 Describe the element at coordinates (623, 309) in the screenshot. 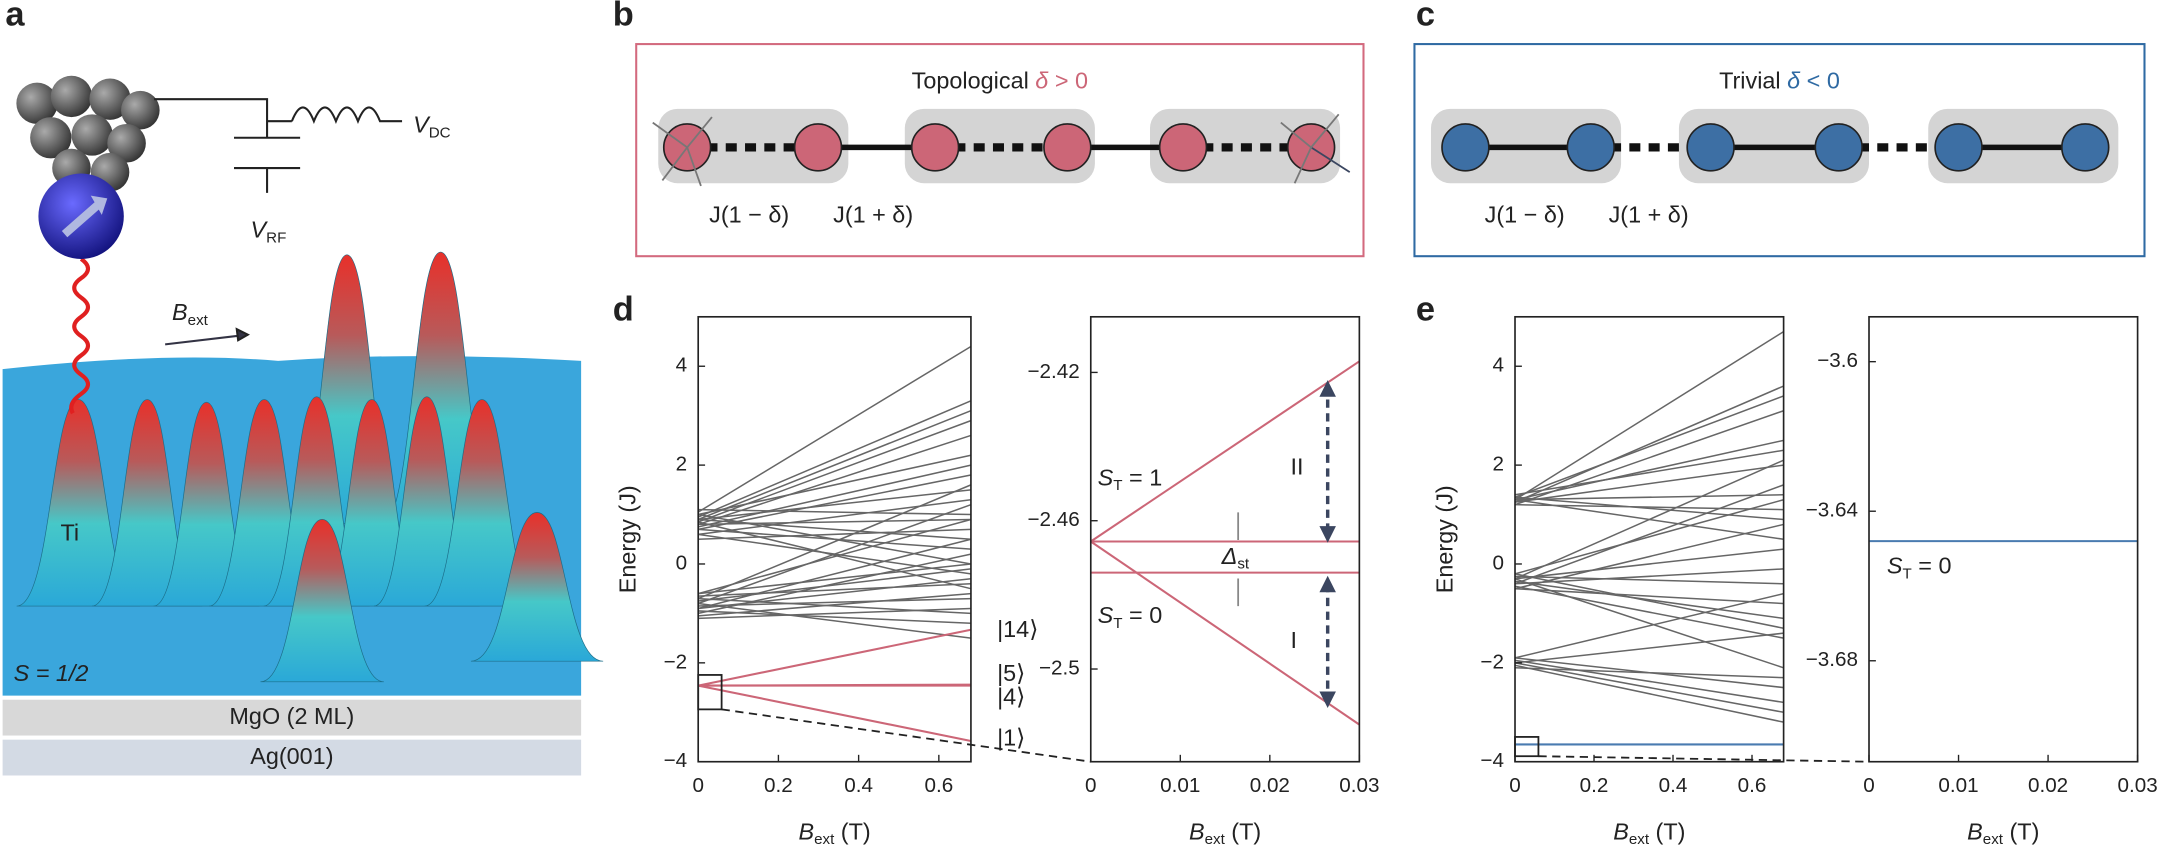

I see `panel-label: d` at that location.